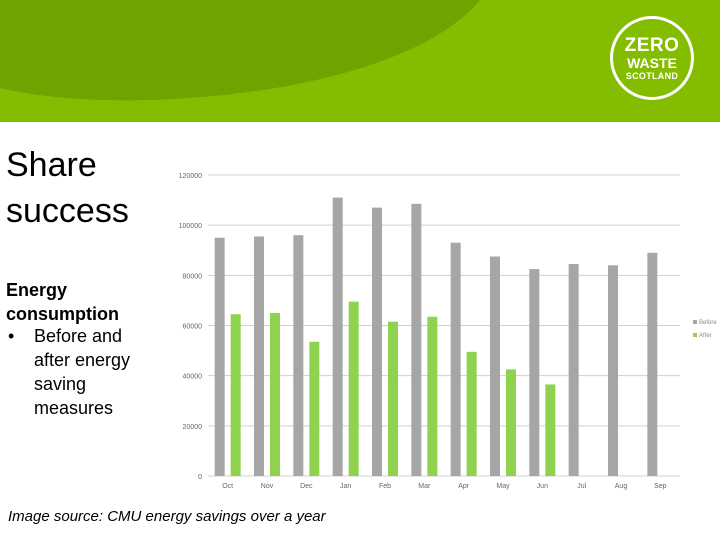 The height and width of the screenshot is (540, 720). What do you see at coordinates (190, 226) in the screenshot?
I see `y-tick-label: 100000` at bounding box center [190, 226].